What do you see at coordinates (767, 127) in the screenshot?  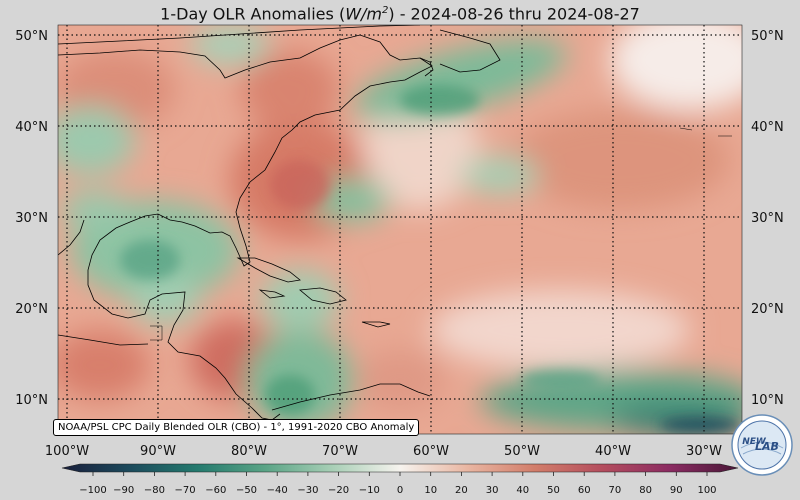 I see `lat-label-right: 40°N` at bounding box center [767, 127].